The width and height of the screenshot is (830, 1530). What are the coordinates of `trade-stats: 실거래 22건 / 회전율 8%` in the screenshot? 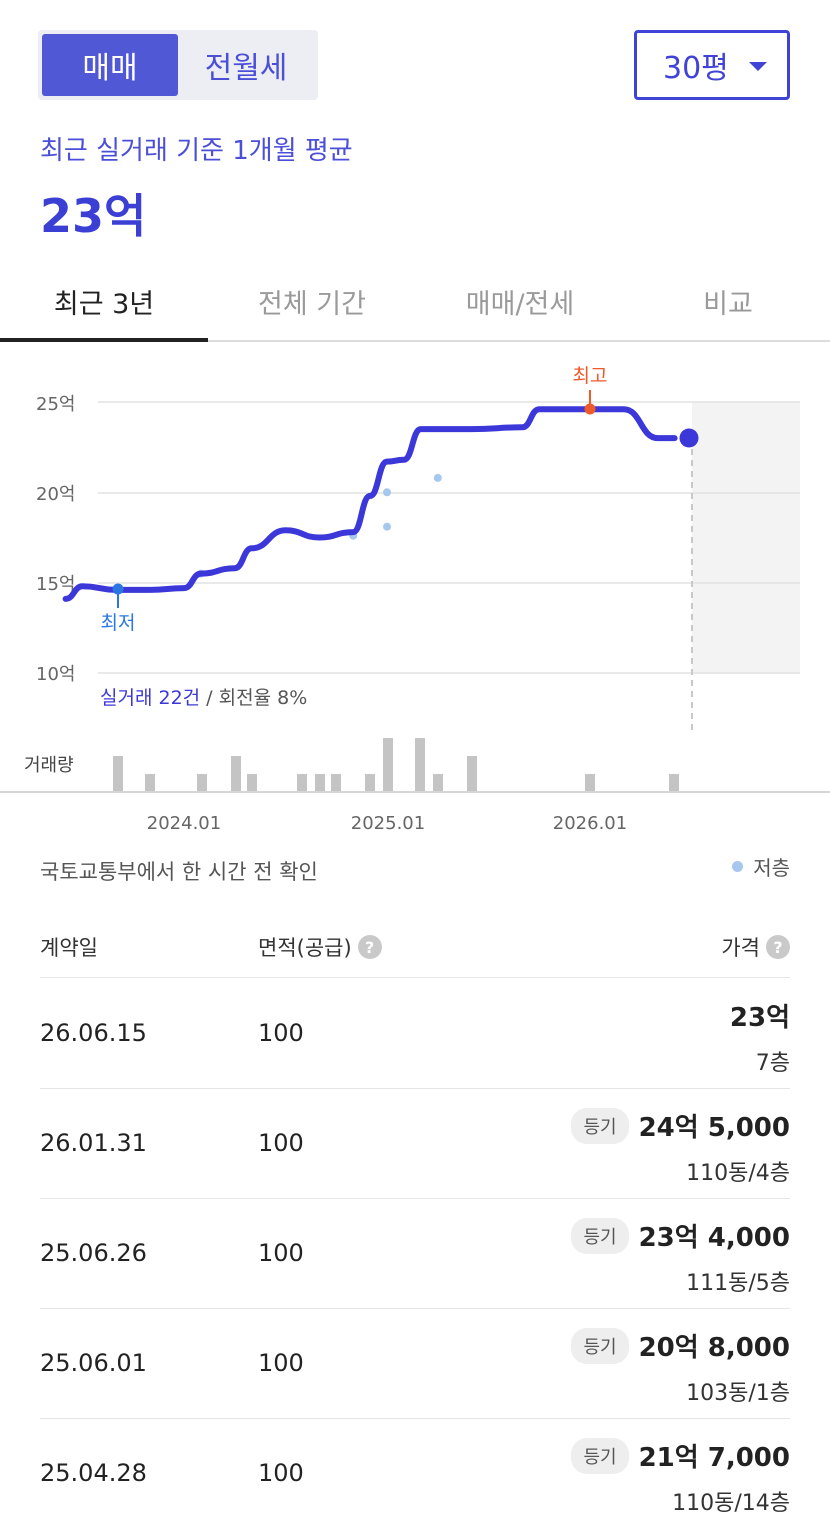 It's located at (203, 698).